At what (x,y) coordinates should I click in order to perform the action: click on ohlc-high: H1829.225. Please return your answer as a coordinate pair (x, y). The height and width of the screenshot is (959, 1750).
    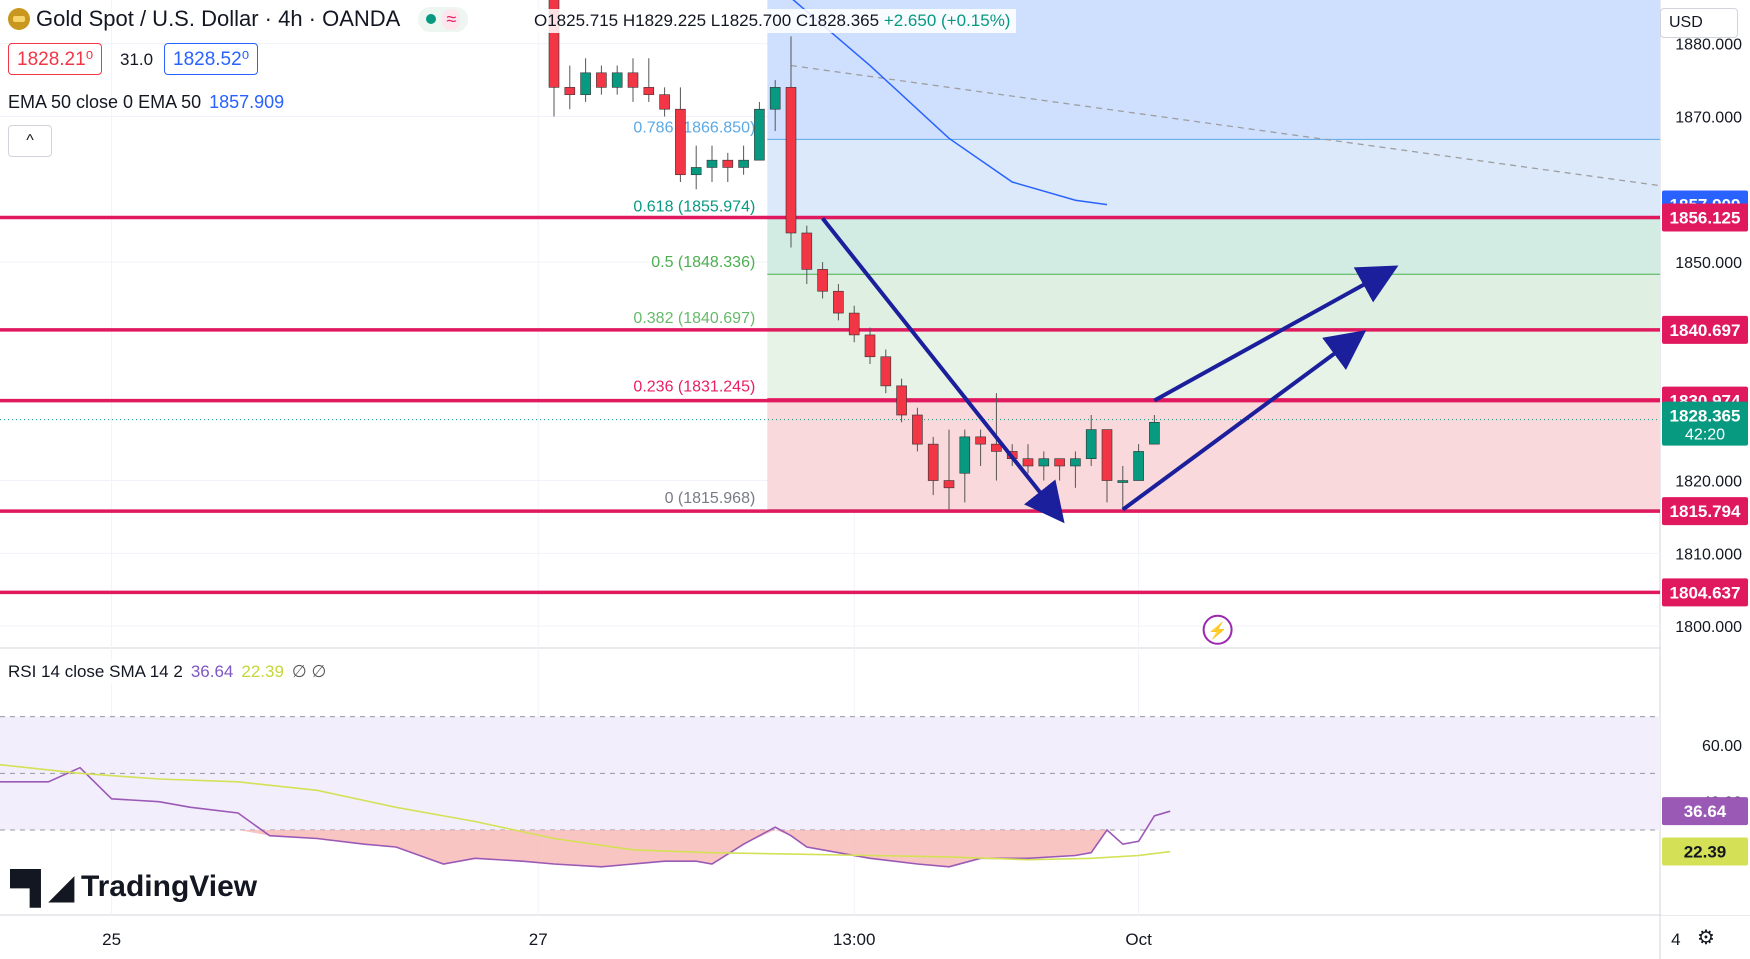
    Looking at the image, I should click on (664, 20).